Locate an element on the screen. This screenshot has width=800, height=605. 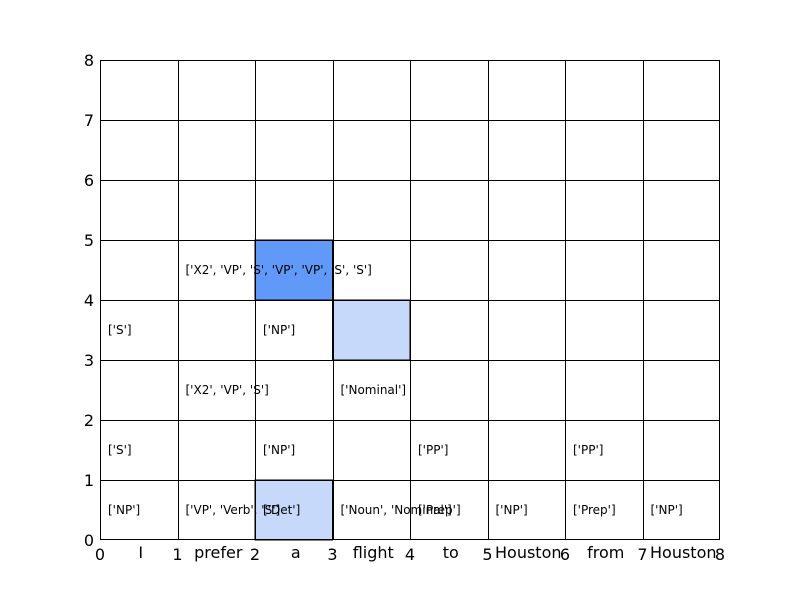
cell-label: ['Nominal'] is located at coordinates (374, 390).